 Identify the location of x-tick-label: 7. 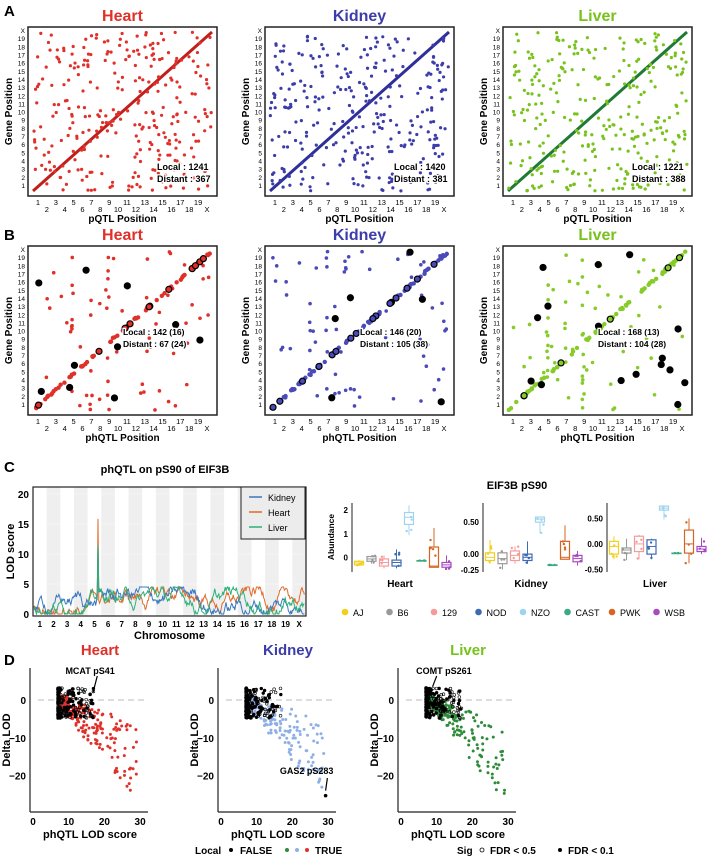
(566, 421).